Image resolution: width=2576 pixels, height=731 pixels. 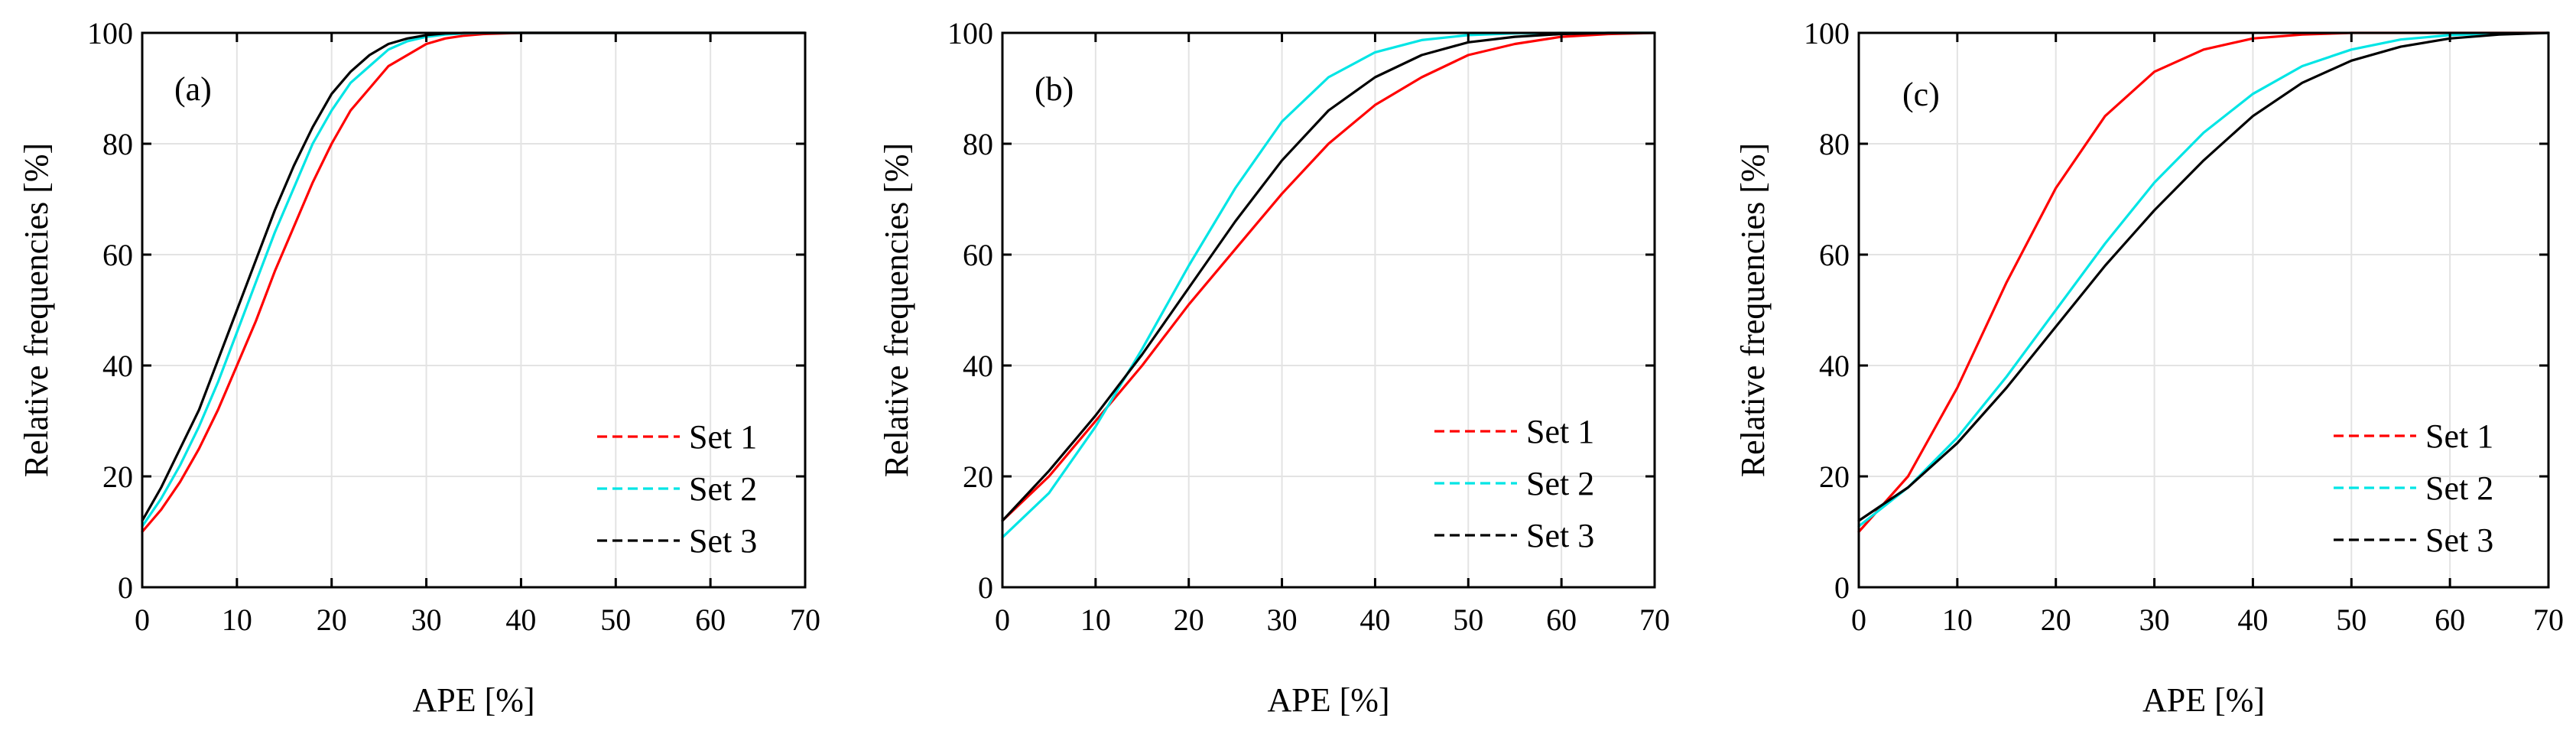 I want to click on panel-label: (b), so click(x=1054, y=89).